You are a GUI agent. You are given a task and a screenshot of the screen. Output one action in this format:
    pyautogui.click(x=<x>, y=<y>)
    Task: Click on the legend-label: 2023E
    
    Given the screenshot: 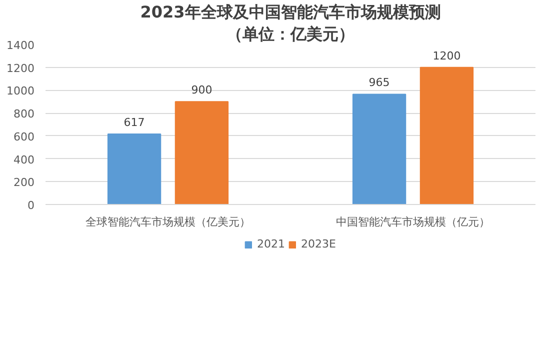 What is the action you would take?
    pyautogui.click(x=318, y=244)
    